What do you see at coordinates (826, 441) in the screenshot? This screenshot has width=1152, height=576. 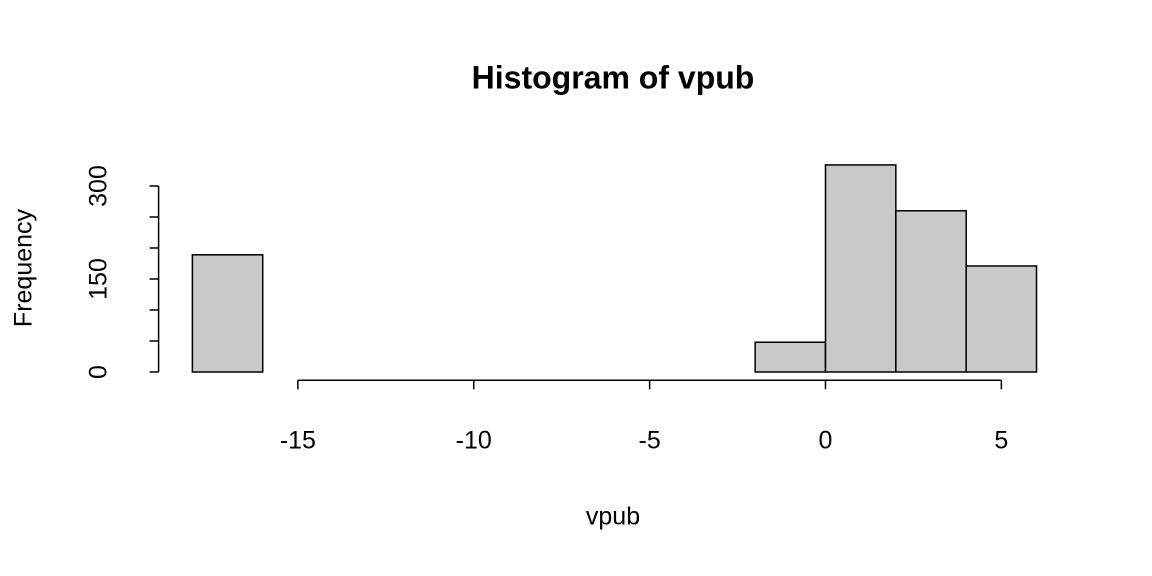 I see `x-tick-label: 0` at bounding box center [826, 441].